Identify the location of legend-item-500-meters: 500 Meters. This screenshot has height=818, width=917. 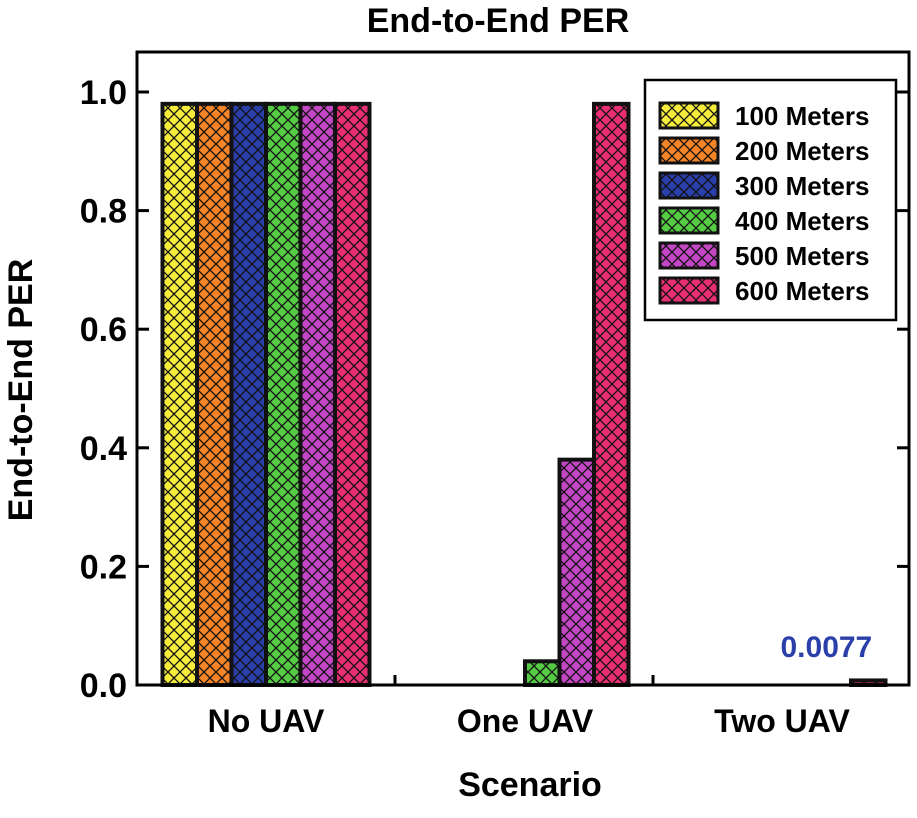
(763, 256).